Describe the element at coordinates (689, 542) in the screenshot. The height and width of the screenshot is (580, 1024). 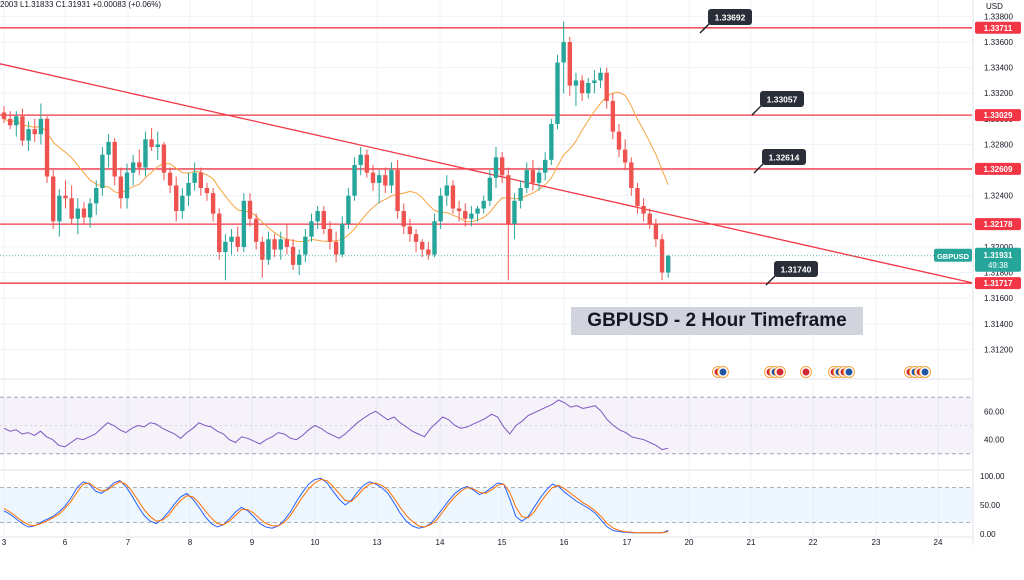
I see `time-tick-label: 20` at that location.